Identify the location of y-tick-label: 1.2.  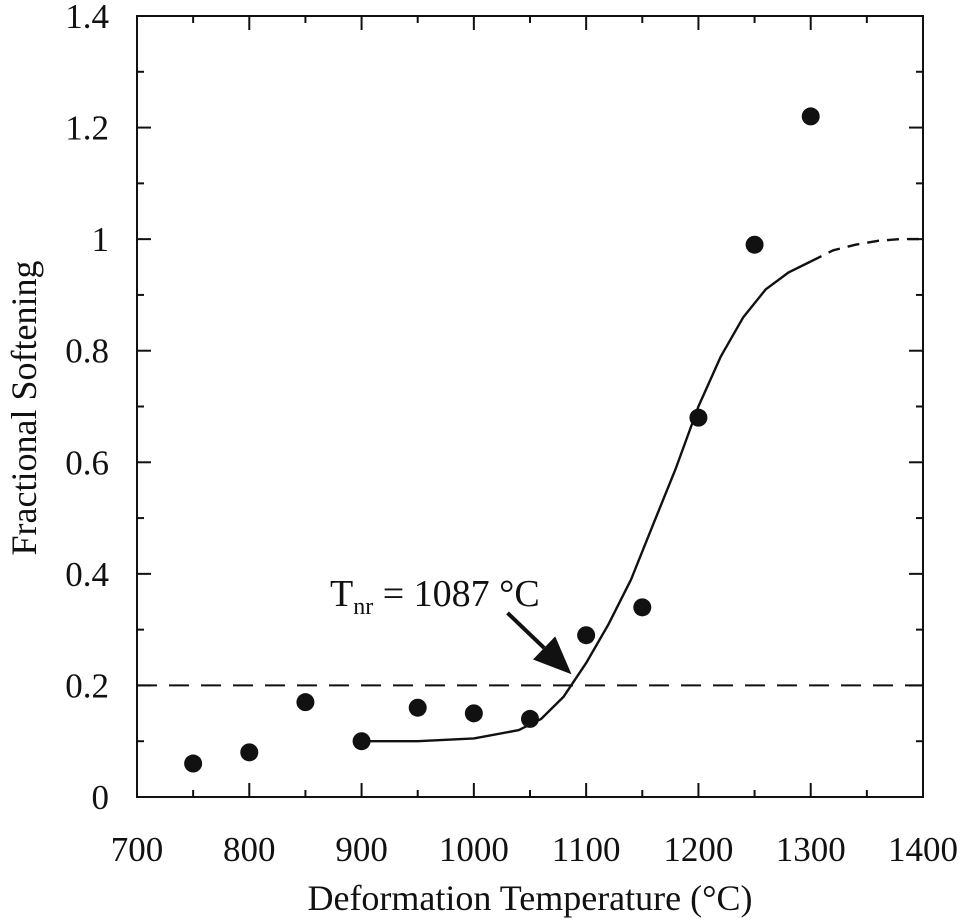
(87, 128).